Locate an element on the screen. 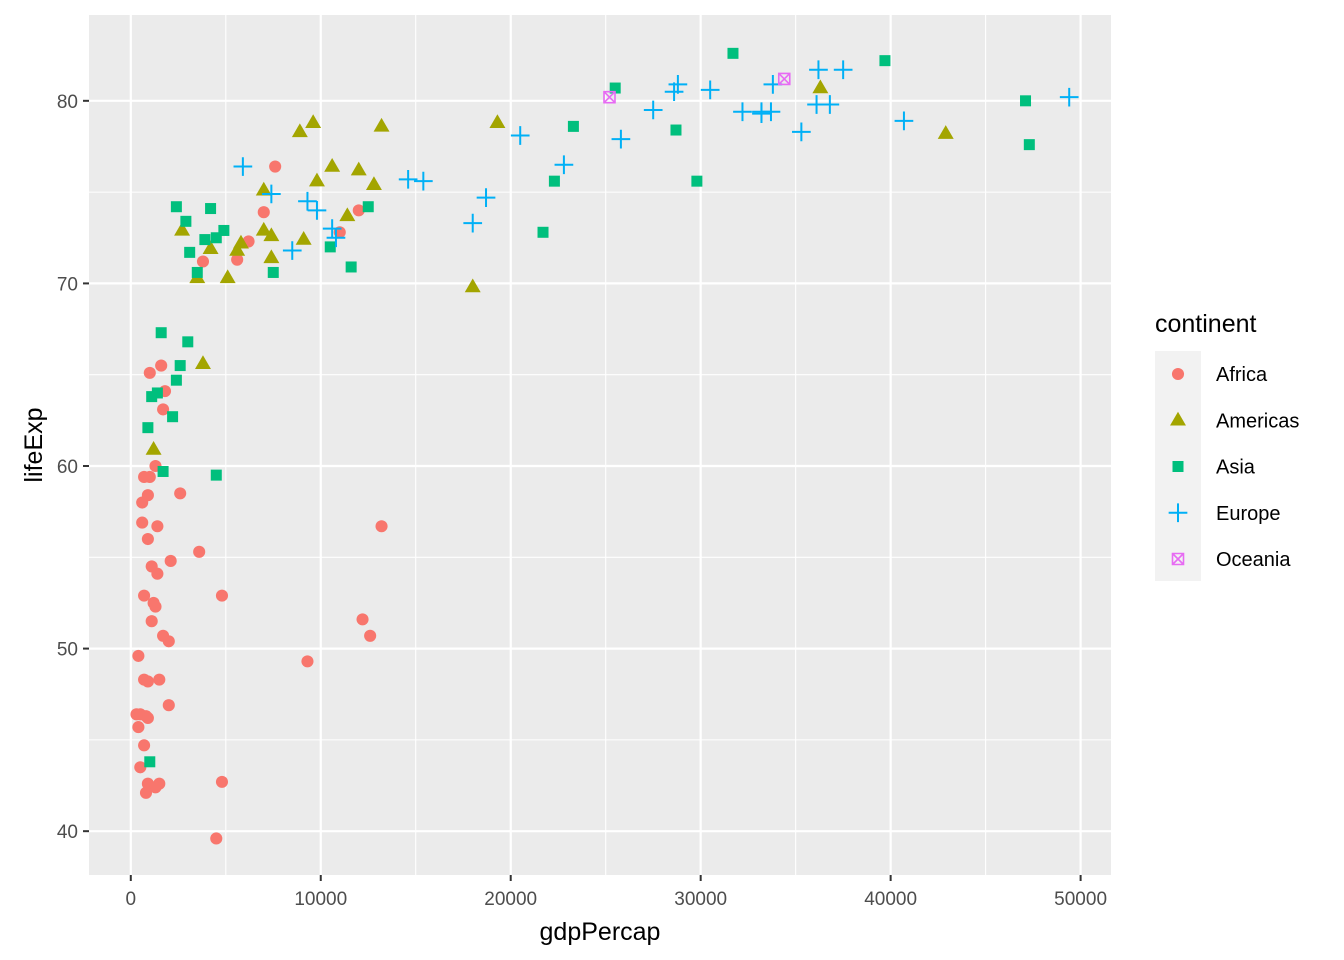 Image resolution: width=1344 pixels, height=960 pixels. y-axis-ticks: 40 50 60 70 80 is located at coordinates (73, 467).